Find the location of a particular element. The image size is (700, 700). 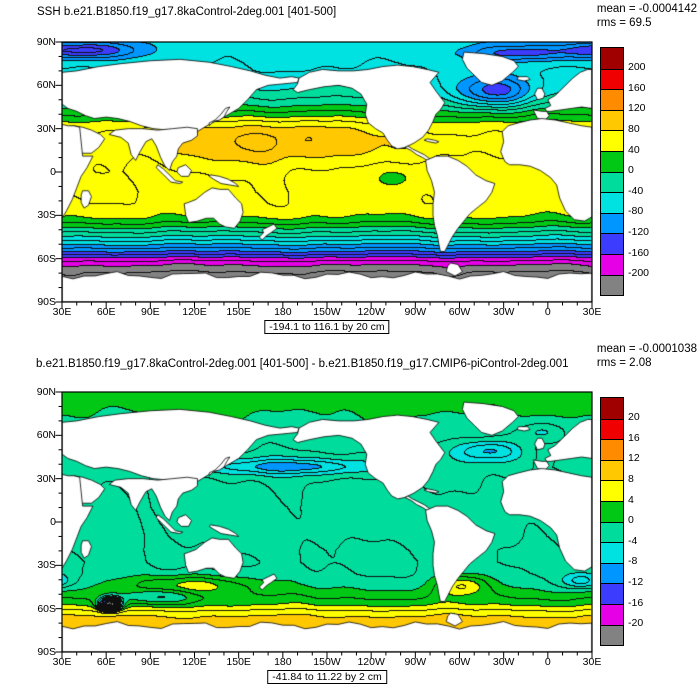

stats-block: mean = -0.0004142 rms = 69.5 is located at coordinates (647, 16).